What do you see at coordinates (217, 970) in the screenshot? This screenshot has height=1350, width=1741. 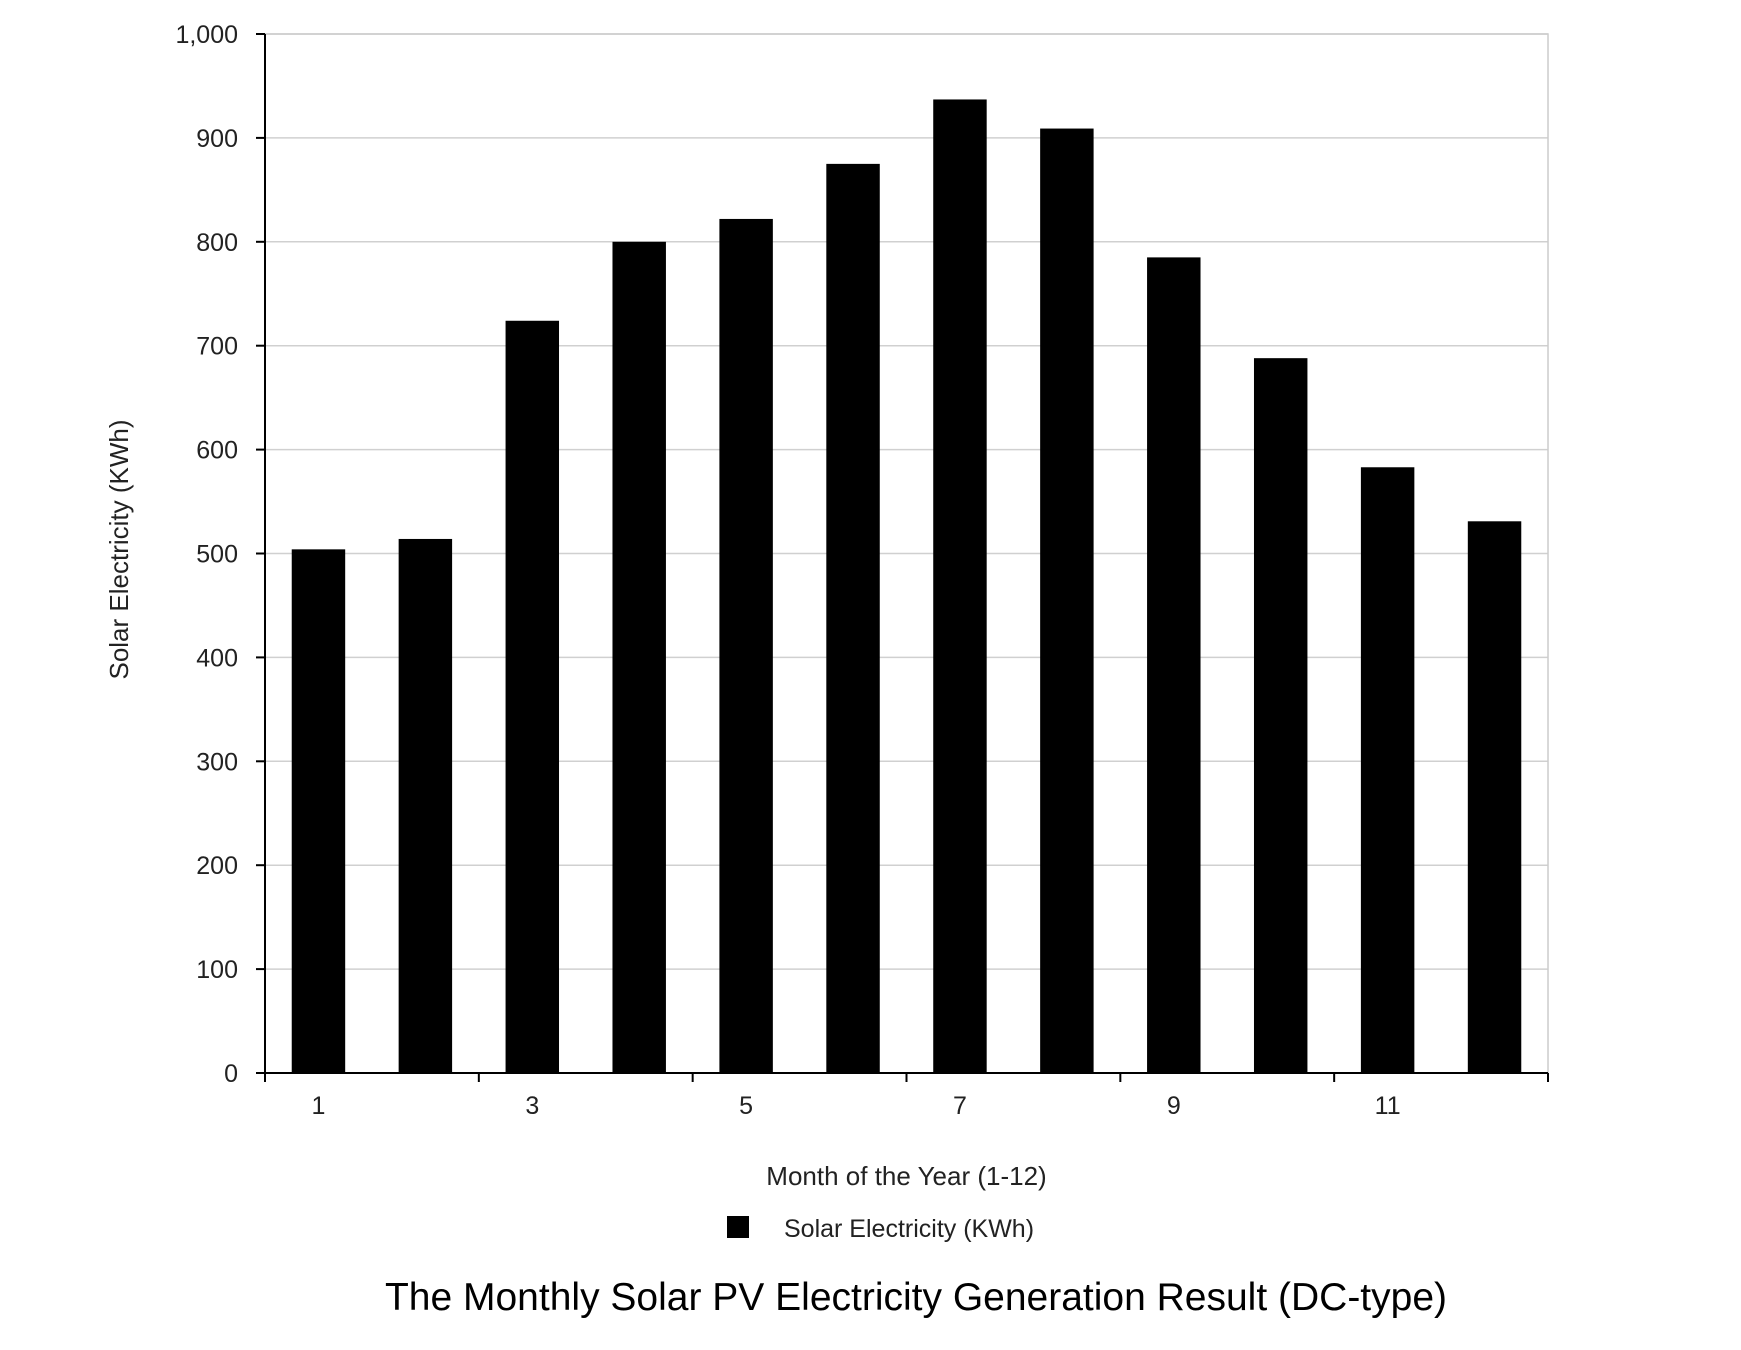 I see `y-tick-label: 100` at bounding box center [217, 970].